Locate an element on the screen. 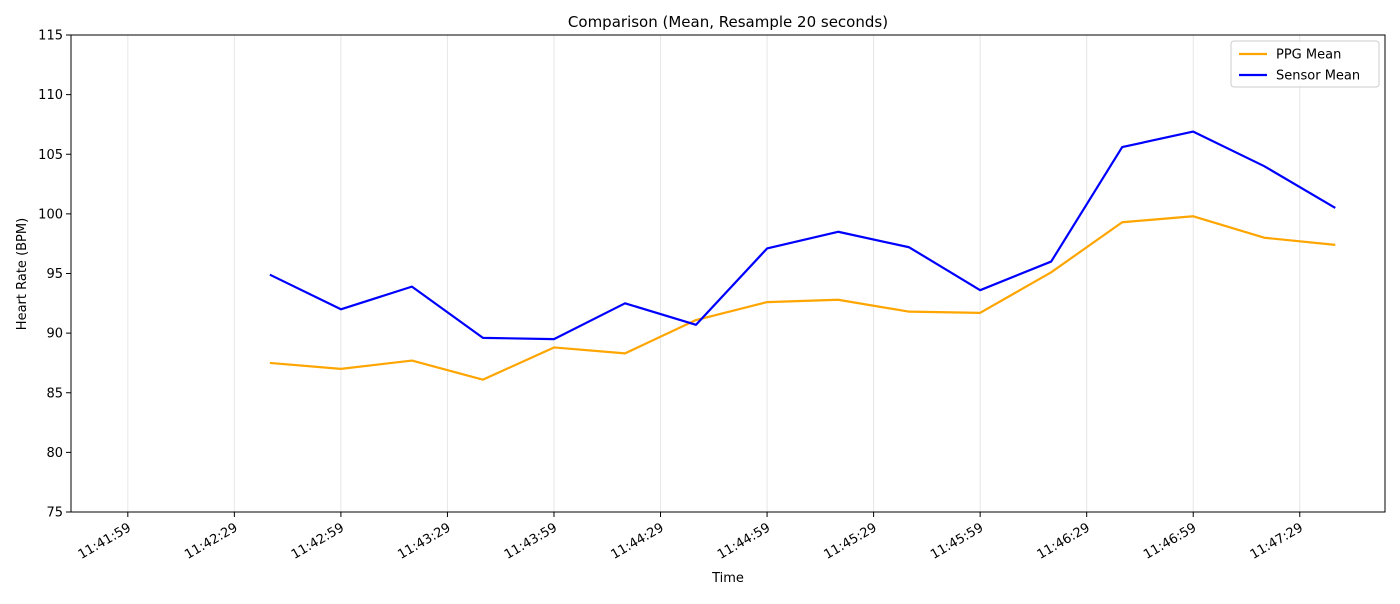  x-tick-label: 11:43:59 is located at coordinates (531, 541).